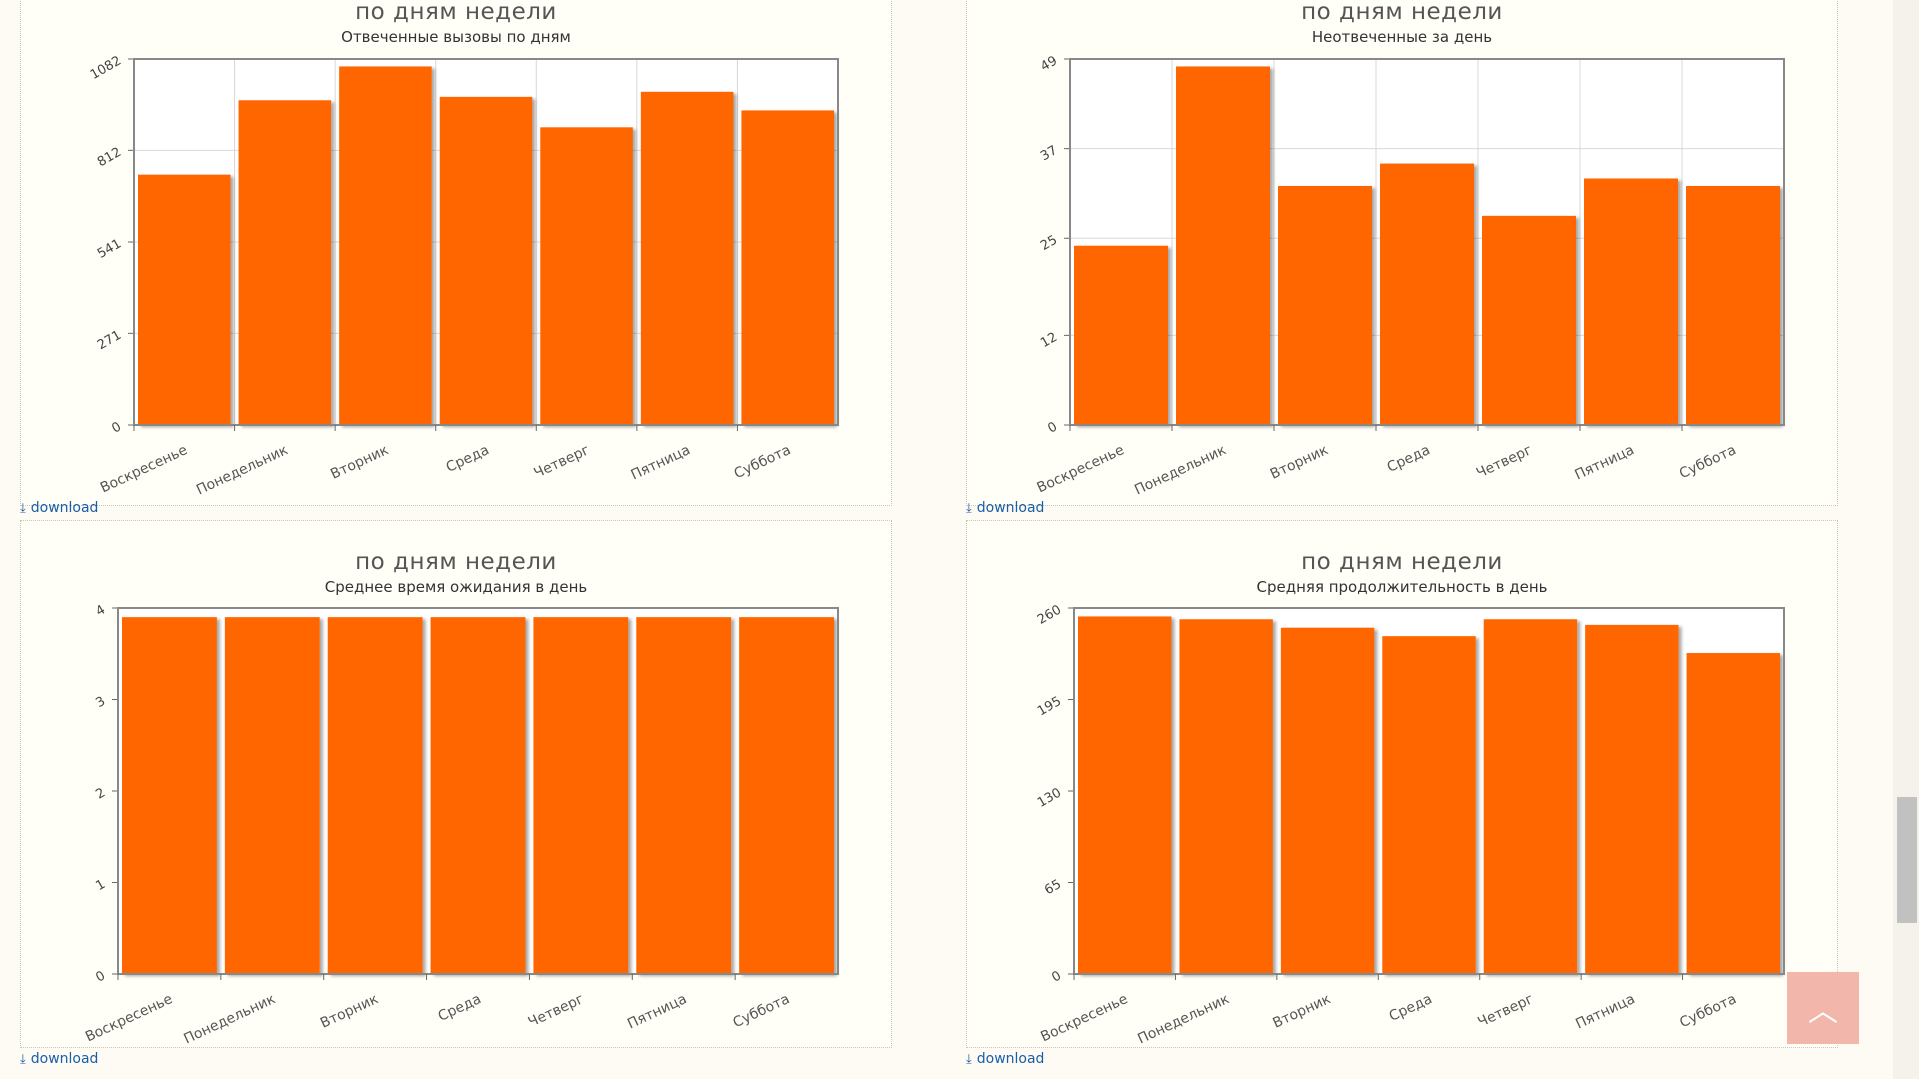 The width and height of the screenshot is (1919, 1079). Describe the element at coordinates (1049, 340) in the screenshot. I see `y-tick-label: 12` at that location.